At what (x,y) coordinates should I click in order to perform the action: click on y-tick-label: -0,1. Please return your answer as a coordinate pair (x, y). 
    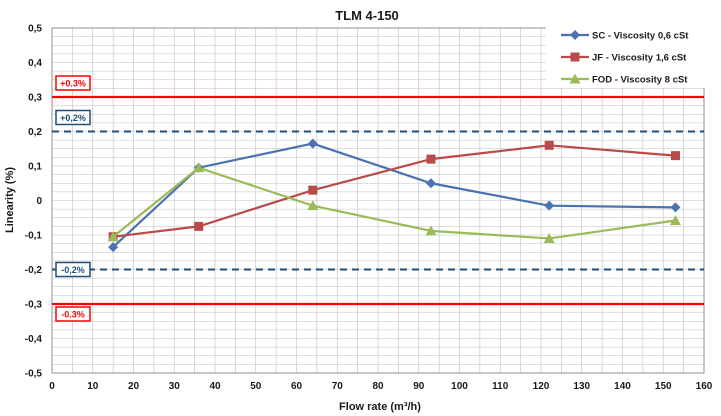
    Looking at the image, I should click on (34, 236).